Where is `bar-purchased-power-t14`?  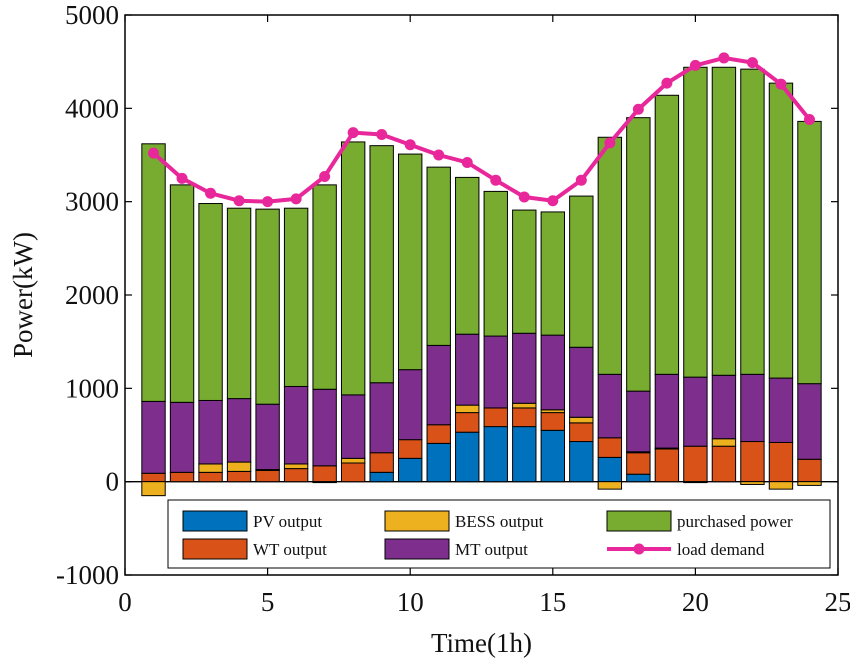 bar-purchased-power-t14 is located at coordinates (524, 271).